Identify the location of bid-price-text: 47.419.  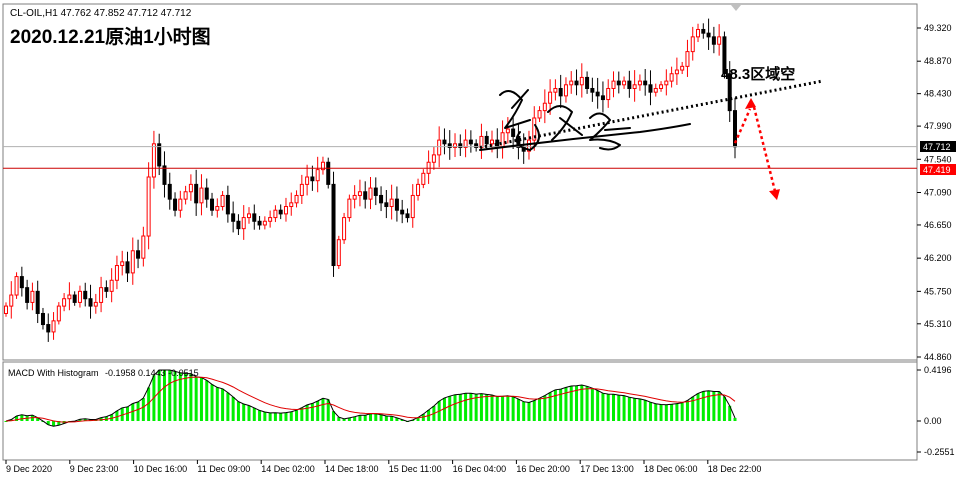
(937, 170).